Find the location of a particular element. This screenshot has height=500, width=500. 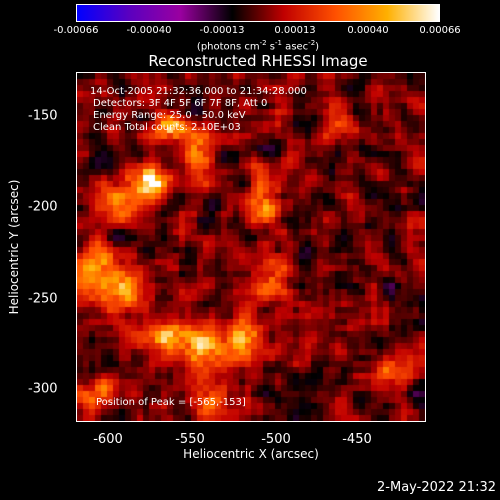

colorbar-tick: -0.00013 is located at coordinates (222, 30).